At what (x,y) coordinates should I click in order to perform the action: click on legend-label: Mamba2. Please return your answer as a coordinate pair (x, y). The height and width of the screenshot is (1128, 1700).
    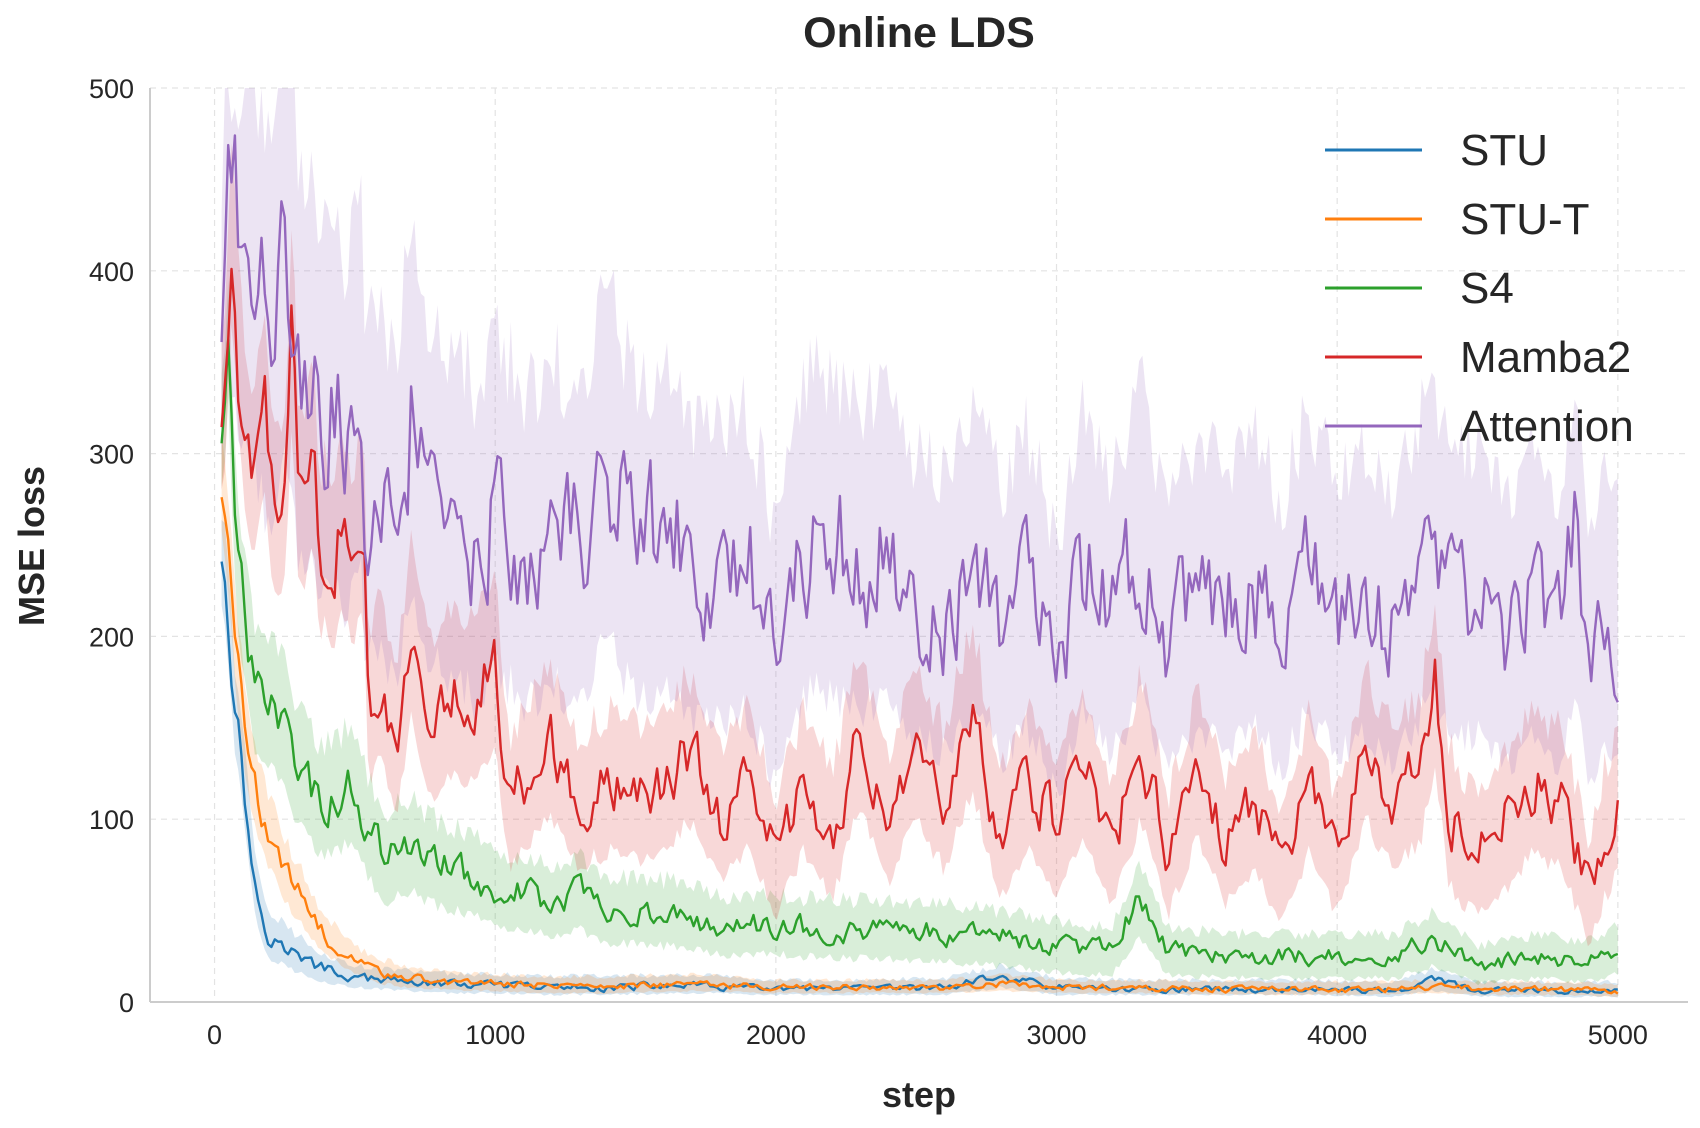
    Looking at the image, I should click on (1545, 357).